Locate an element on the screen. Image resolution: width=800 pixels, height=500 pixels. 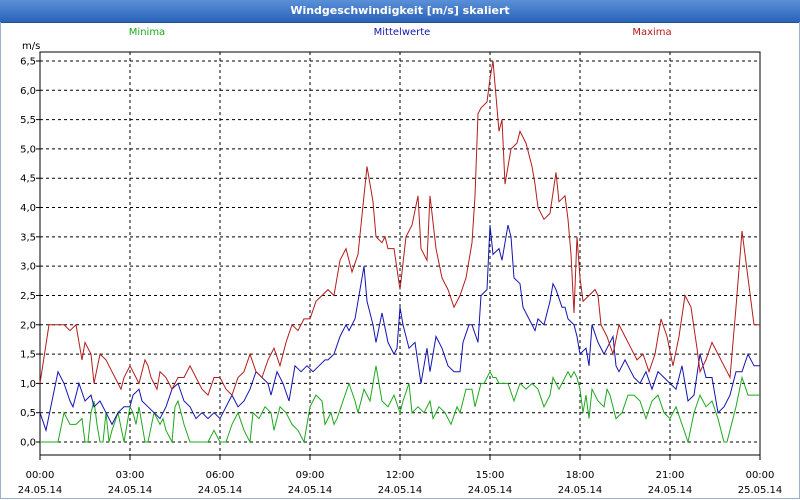
x-tick-time: 12:00 is located at coordinates (400, 475).